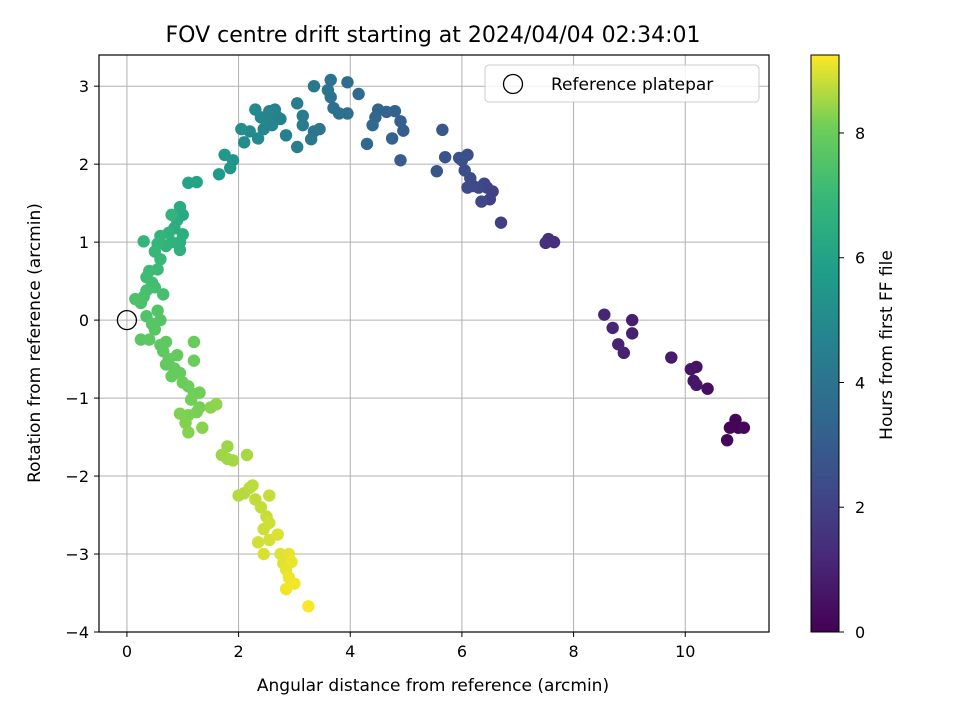  What do you see at coordinates (860, 382) in the screenshot?
I see `colorbar-tick-label: 4` at bounding box center [860, 382].